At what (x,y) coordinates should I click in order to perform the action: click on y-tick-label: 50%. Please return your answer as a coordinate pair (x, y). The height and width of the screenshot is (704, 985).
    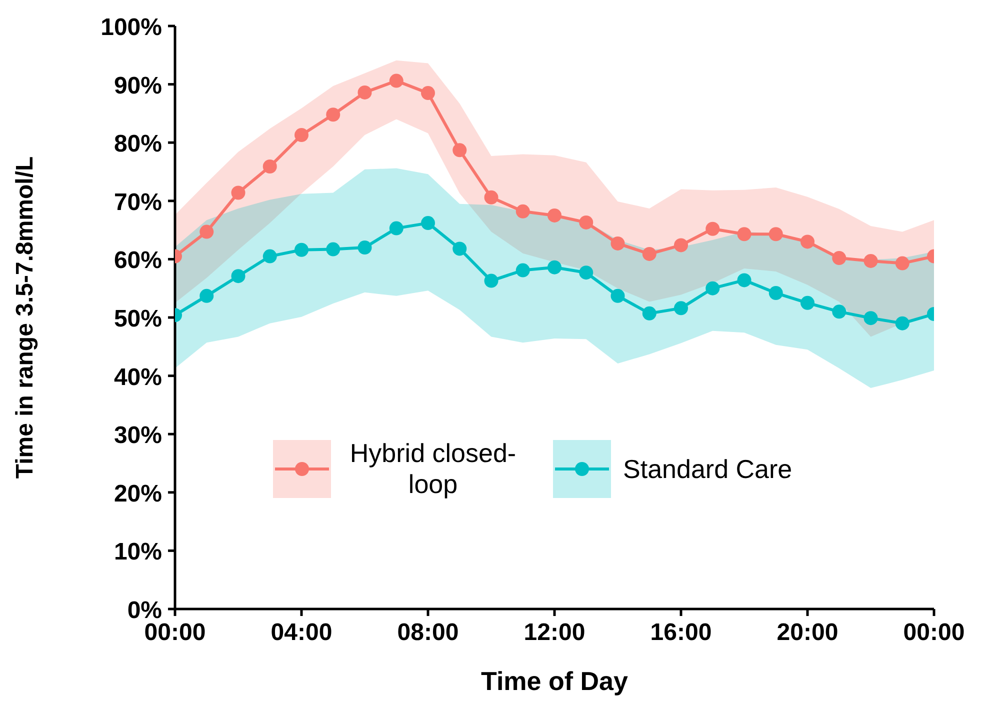
    Looking at the image, I should click on (138, 319).